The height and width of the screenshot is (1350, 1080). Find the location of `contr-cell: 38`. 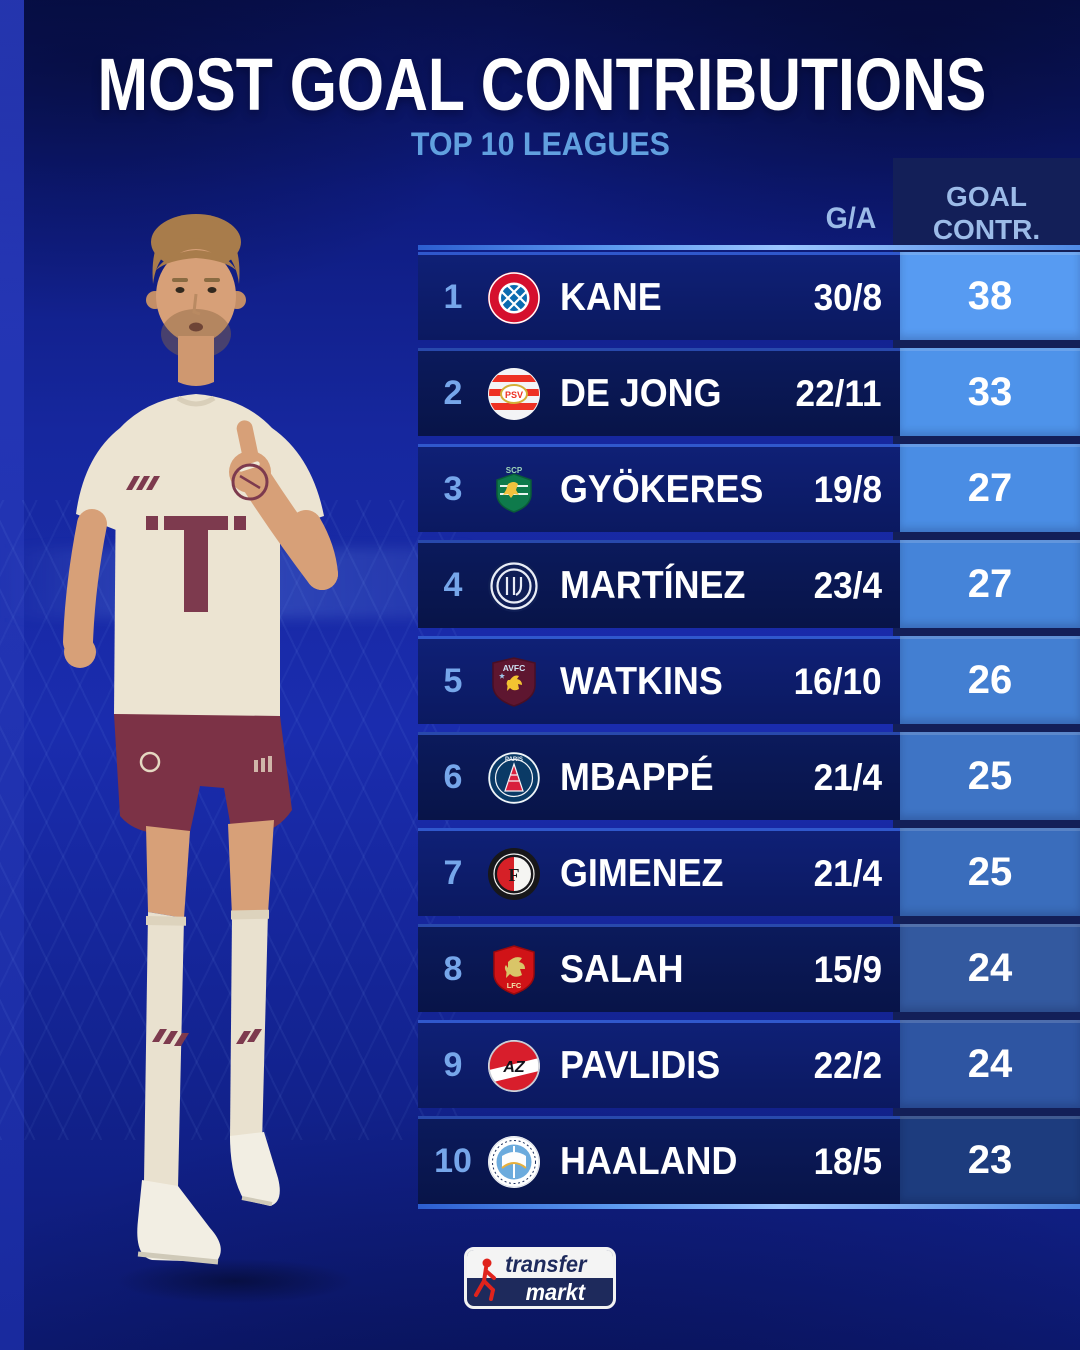

contr-cell: 38 is located at coordinates (990, 296).